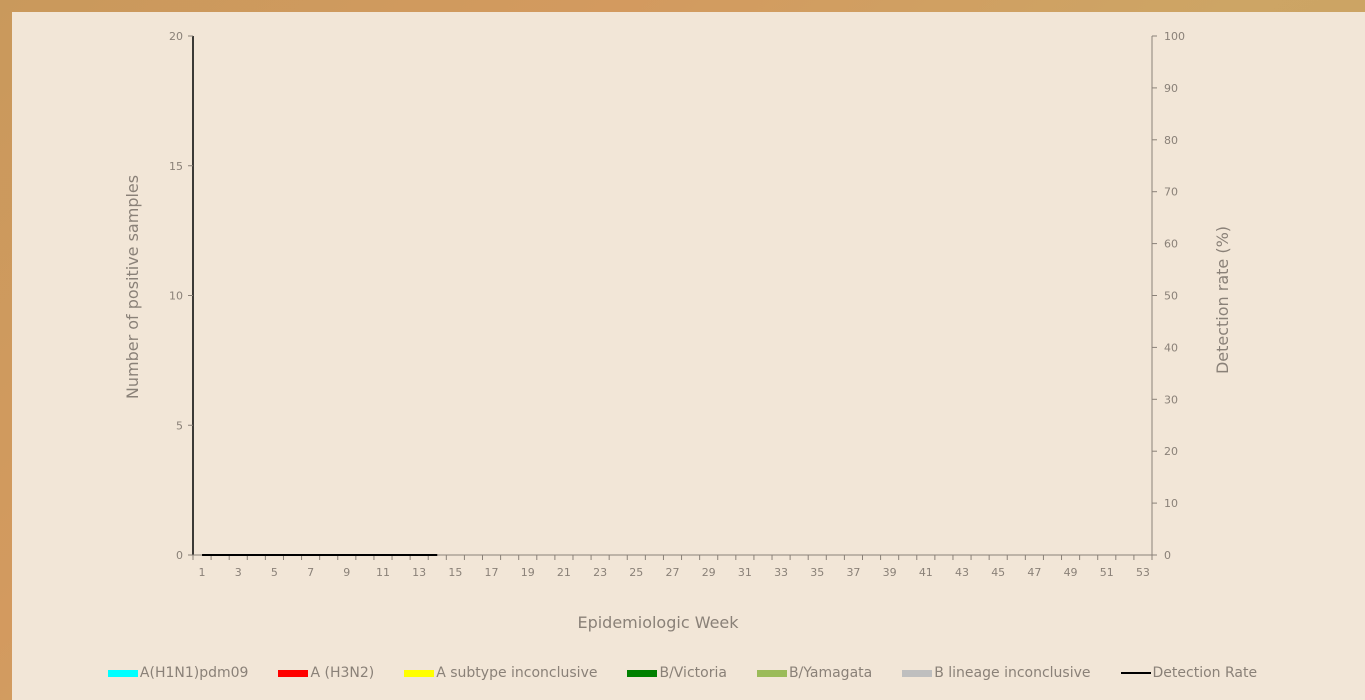 This screenshot has width=1365, height=700. I want to click on y-tick-label: 5, so click(179, 425).